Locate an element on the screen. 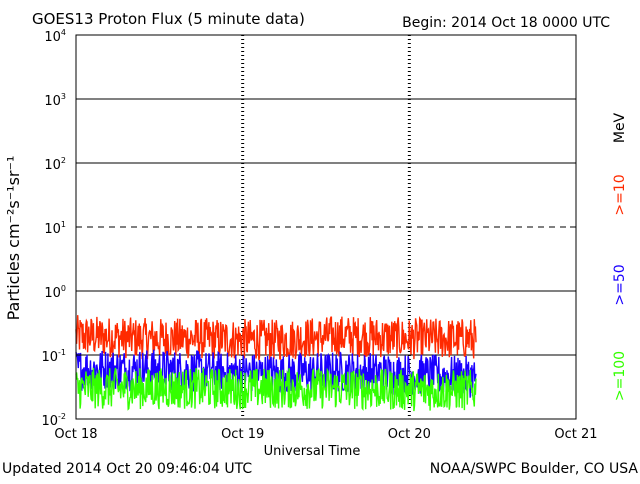  x-axis-label: Universal Time is located at coordinates (312, 451).